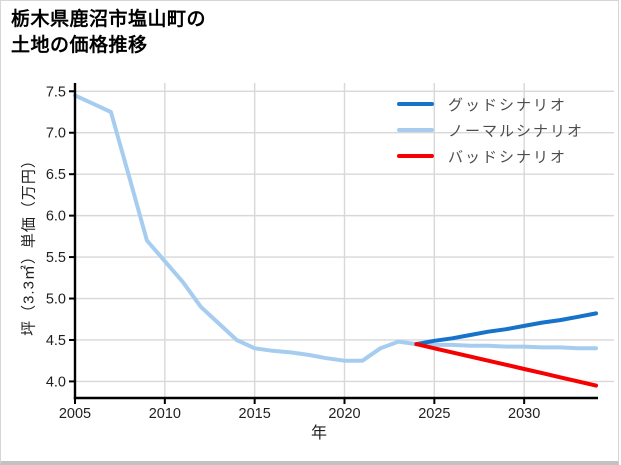  I want to click on legend-item-normal-scenario: ノーマルシナリオ, so click(490, 130).